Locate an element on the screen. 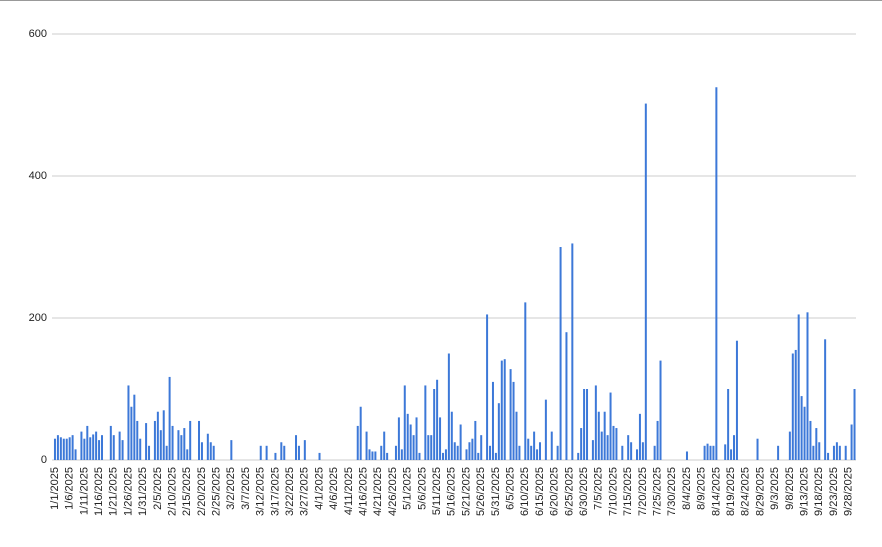 The image size is (882, 547). x-tick-label: 1/1/2025 is located at coordinates (55, 488).